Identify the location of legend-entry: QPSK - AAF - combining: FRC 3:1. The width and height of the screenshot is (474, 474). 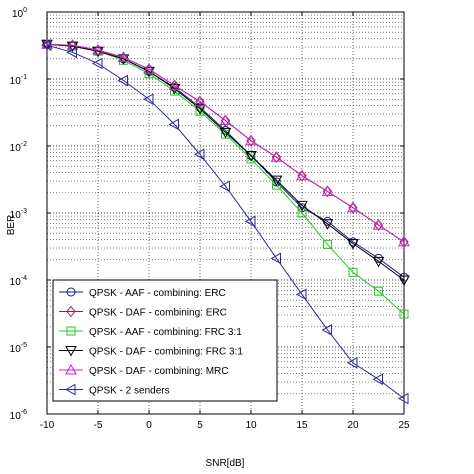
(150, 332).